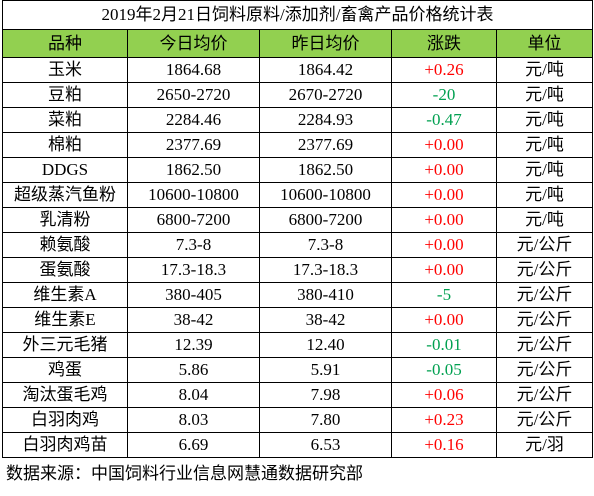  Describe the element at coordinates (325, 345) in the screenshot. I see `cell: 12.40` at that location.